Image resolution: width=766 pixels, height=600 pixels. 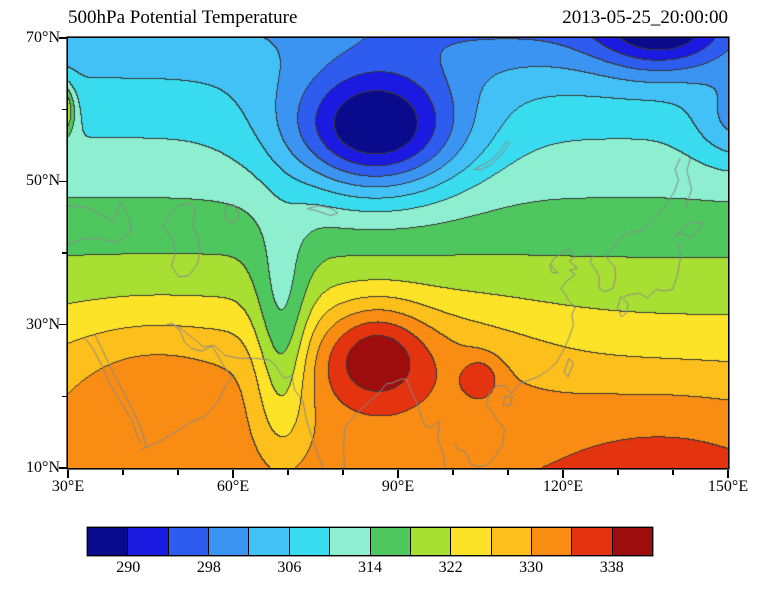 What do you see at coordinates (728, 486) in the screenshot?
I see `x-tick-label: 150°E` at bounding box center [728, 486].